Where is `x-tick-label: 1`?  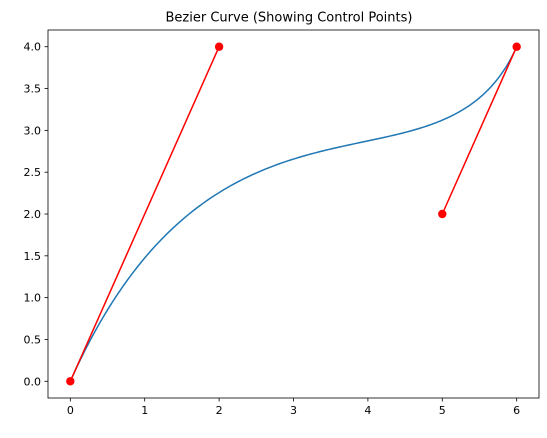 x-tick-label: 1 is located at coordinates (144, 410).